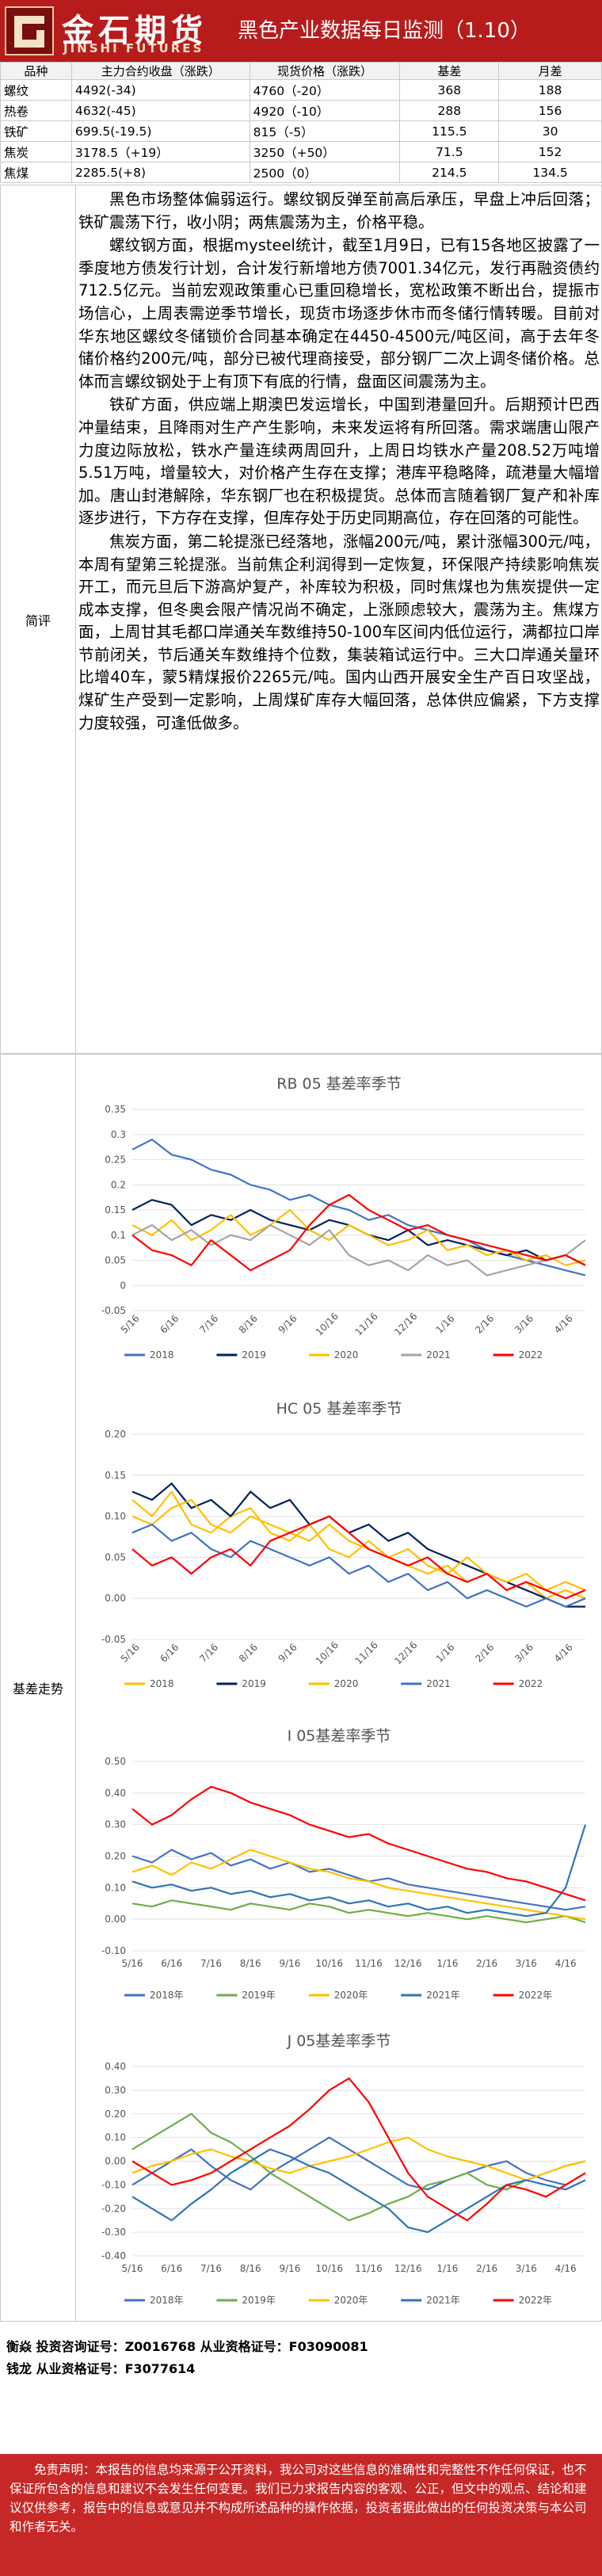 The image size is (602, 2576). What do you see at coordinates (187, 2346) in the screenshot?
I see `analyst-credit-line: 衡焱 投资咨询证号：Z0016768 从业资格证号：F03090081` at bounding box center [187, 2346].